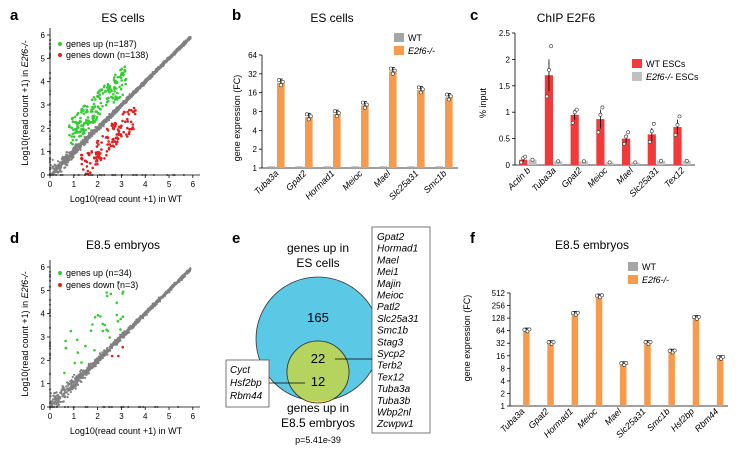 This screenshot has height=451, width=740. I want to click on venn-es-label-2: ES cells, so click(317, 263).